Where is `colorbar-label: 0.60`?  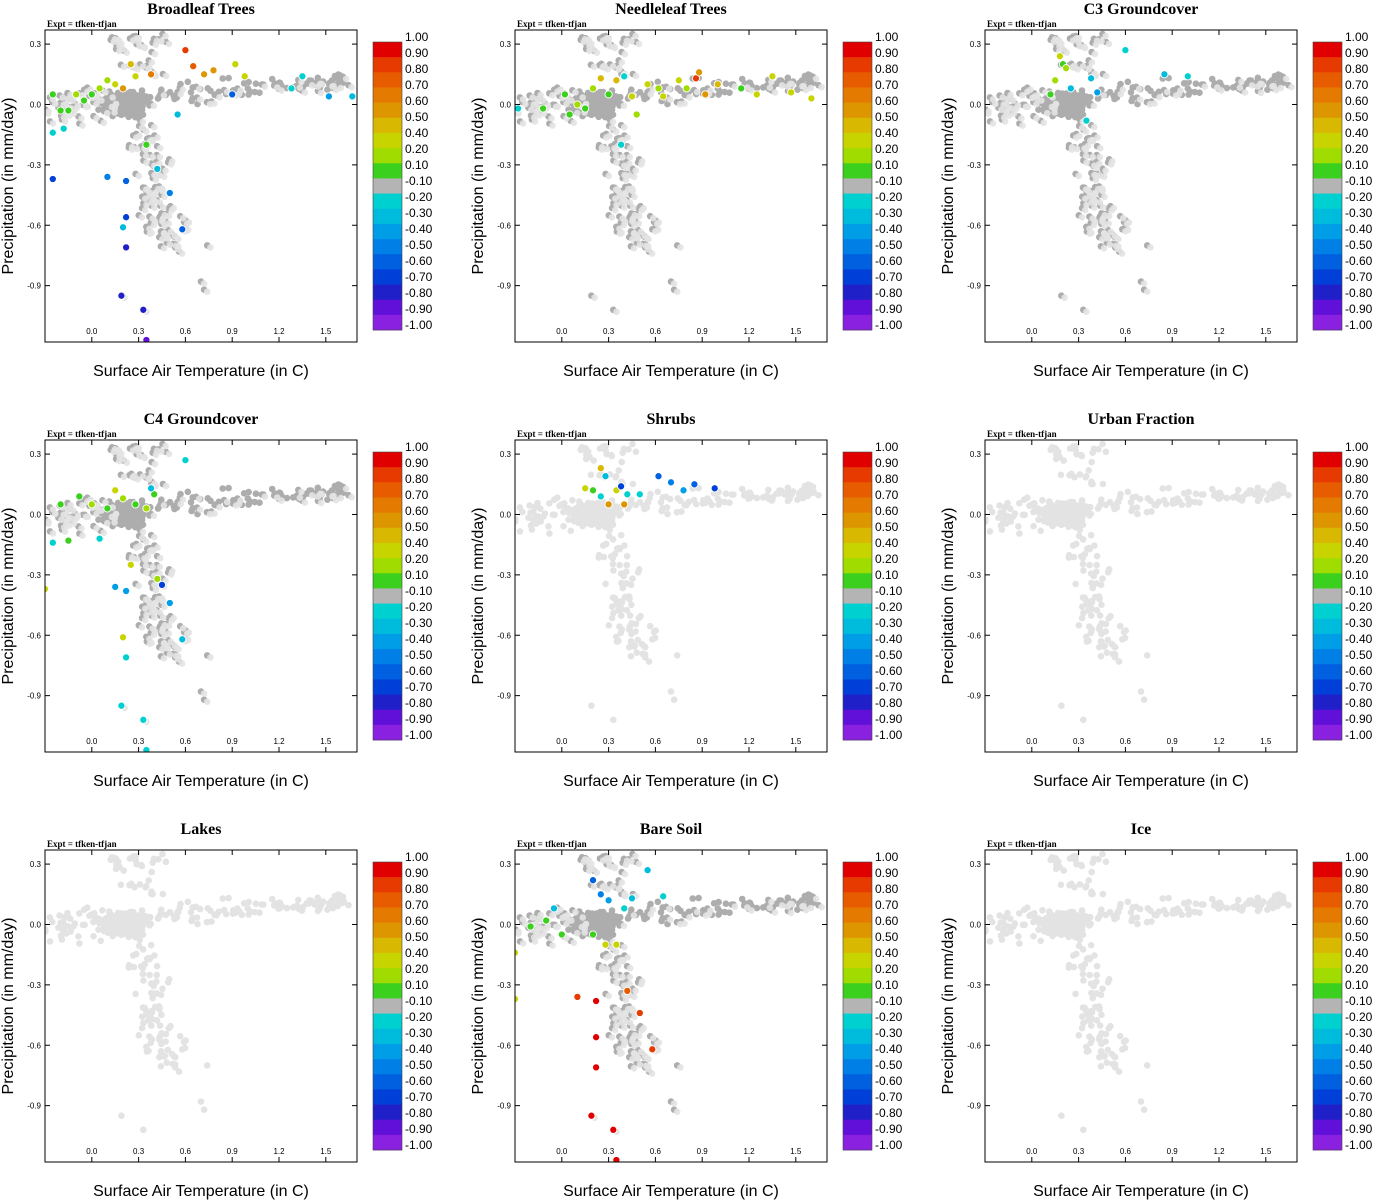 colorbar-label: 0.60 is located at coordinates (887, 101).